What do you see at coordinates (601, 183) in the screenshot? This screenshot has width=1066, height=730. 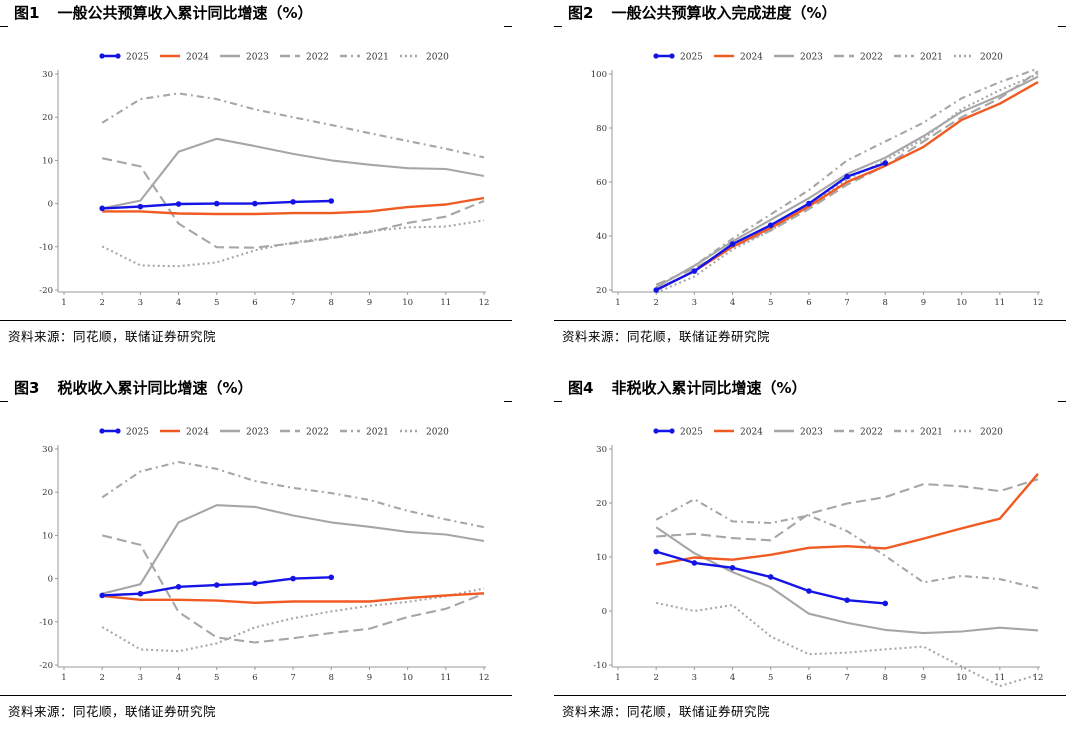 I see `y-tick-label: 60` at bounding box center [601, 183].